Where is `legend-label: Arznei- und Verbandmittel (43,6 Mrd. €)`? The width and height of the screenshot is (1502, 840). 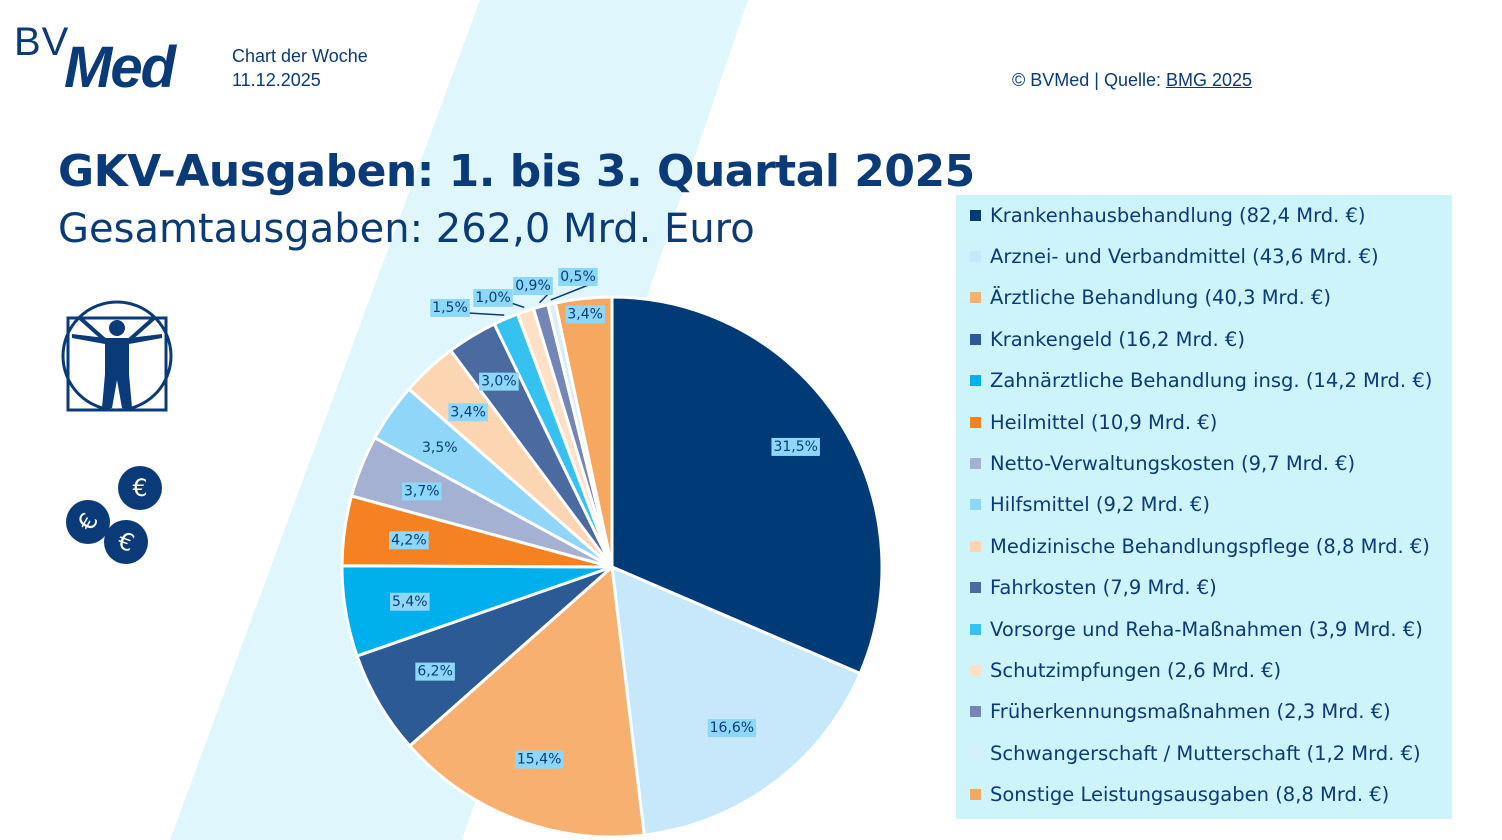
legend-label: Arznei- und Verbandmittel (43,6 Mrd. €) is located at coordinates (1184, 256).